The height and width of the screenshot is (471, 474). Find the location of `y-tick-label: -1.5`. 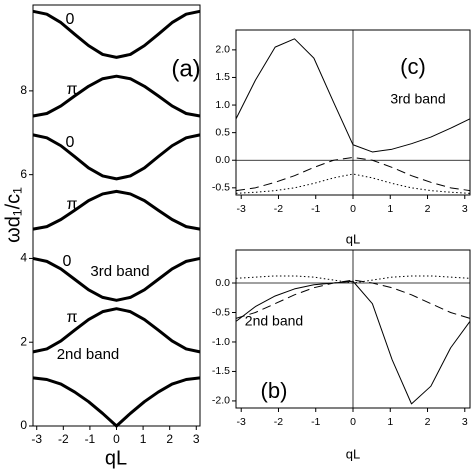

y-tick-label: -1.5 is located at coordinates (221, 371).